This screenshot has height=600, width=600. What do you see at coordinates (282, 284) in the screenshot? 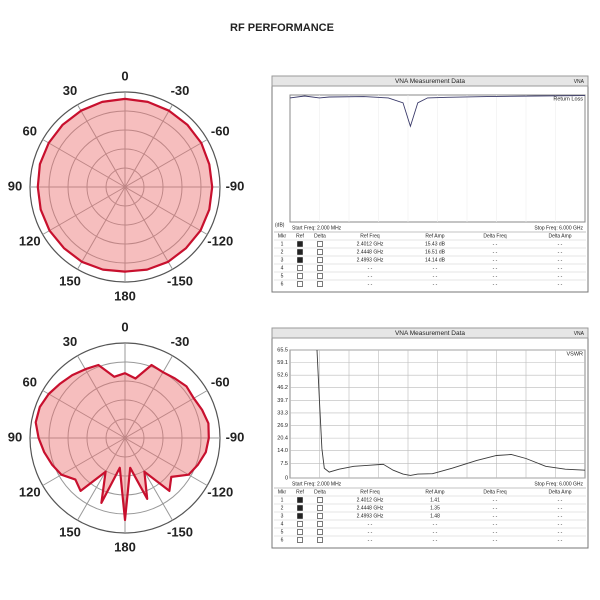
I see `table-cell: 6` at bounding box center [282, 284].